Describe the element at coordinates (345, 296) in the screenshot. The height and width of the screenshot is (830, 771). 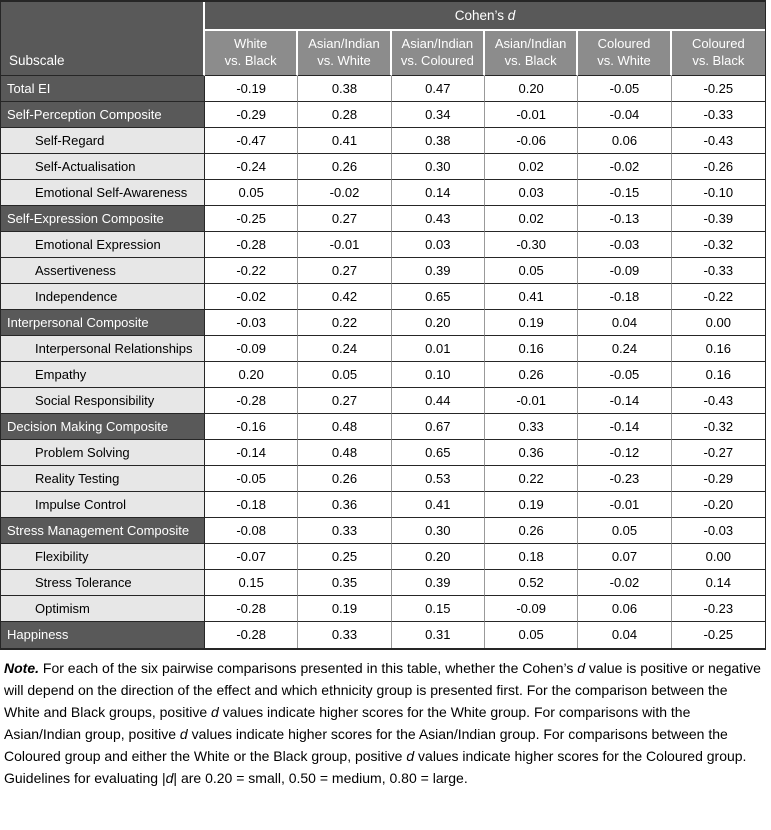
I see `value-cell: 0.42` at that location.